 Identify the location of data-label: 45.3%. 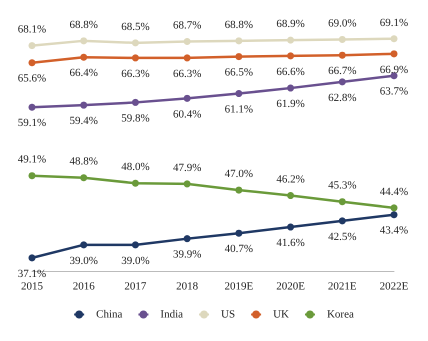
(342, 186).